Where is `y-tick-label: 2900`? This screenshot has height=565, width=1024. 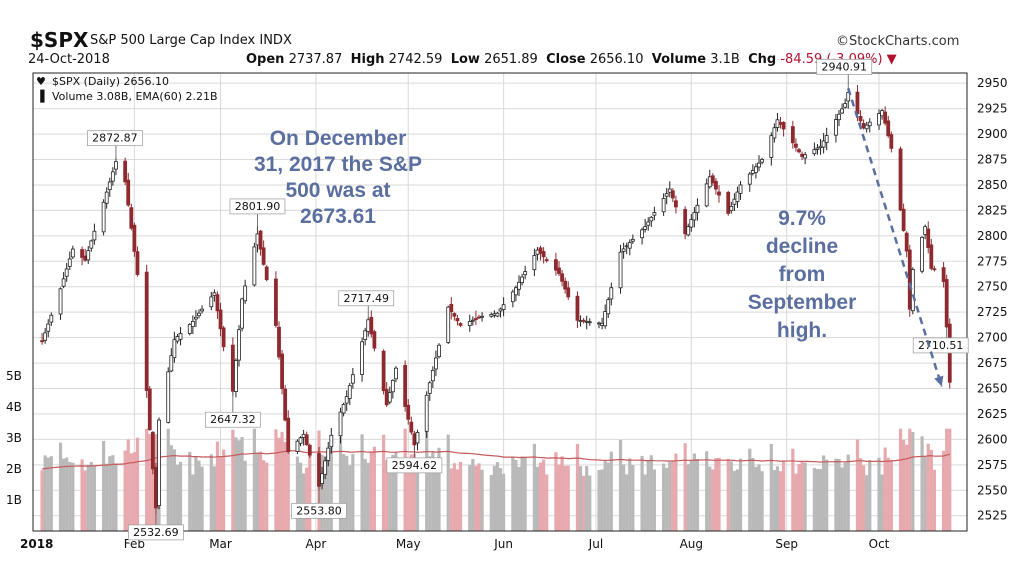 y-tick-label: 2900 is located at coordinates (992, 134).